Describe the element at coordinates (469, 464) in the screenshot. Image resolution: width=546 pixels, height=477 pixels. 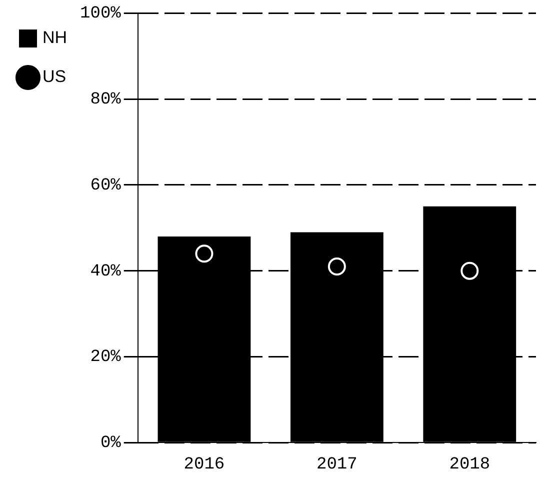
I see `x-tick-label: 2018` at that location.